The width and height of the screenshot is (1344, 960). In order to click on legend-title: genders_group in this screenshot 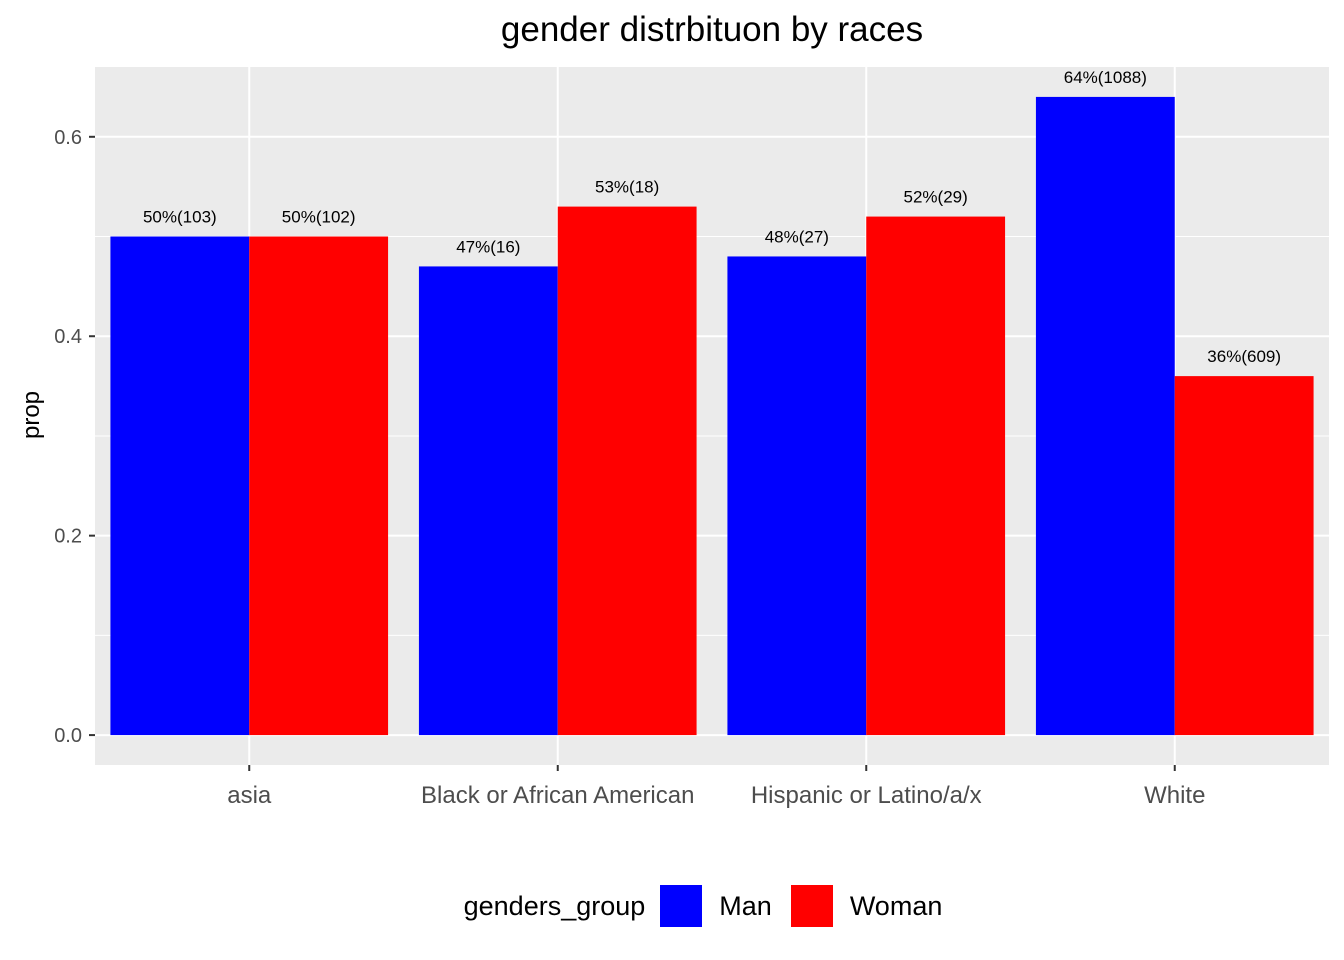, I will do `click(554, 905)`.